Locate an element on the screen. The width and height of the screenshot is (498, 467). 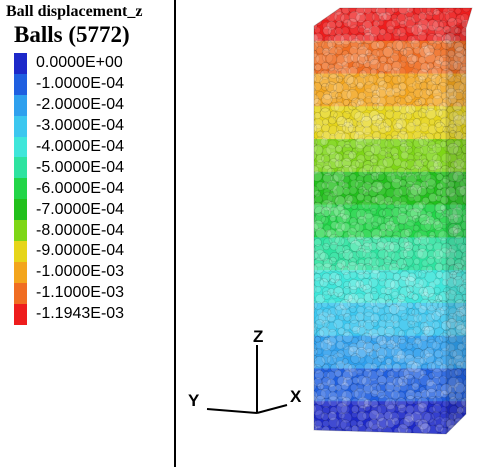
axis-triad: Z Y X is located at coordinates (245, 370).